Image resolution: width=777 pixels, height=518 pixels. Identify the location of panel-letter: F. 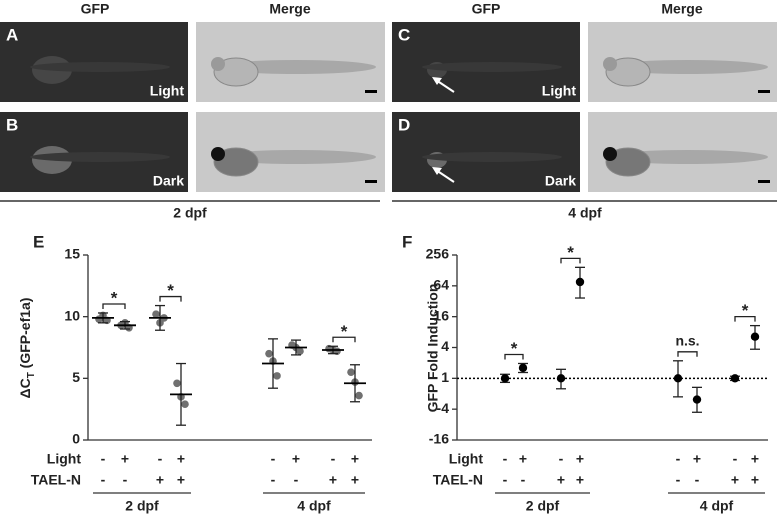
(407, 241).